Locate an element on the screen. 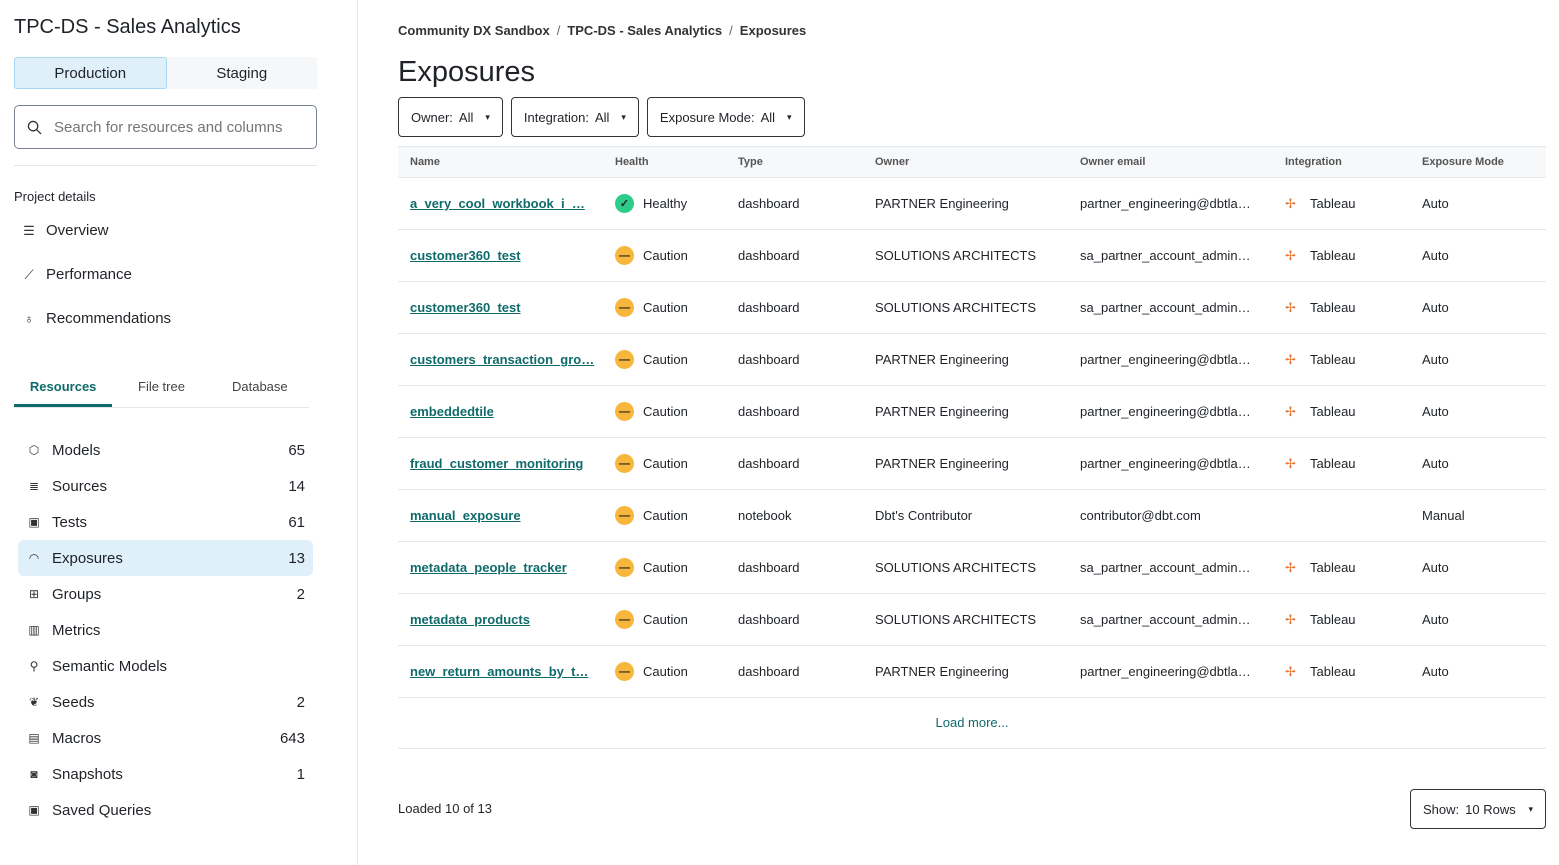  sidebar-item-count: 65 is located at coordinates (296, 450).